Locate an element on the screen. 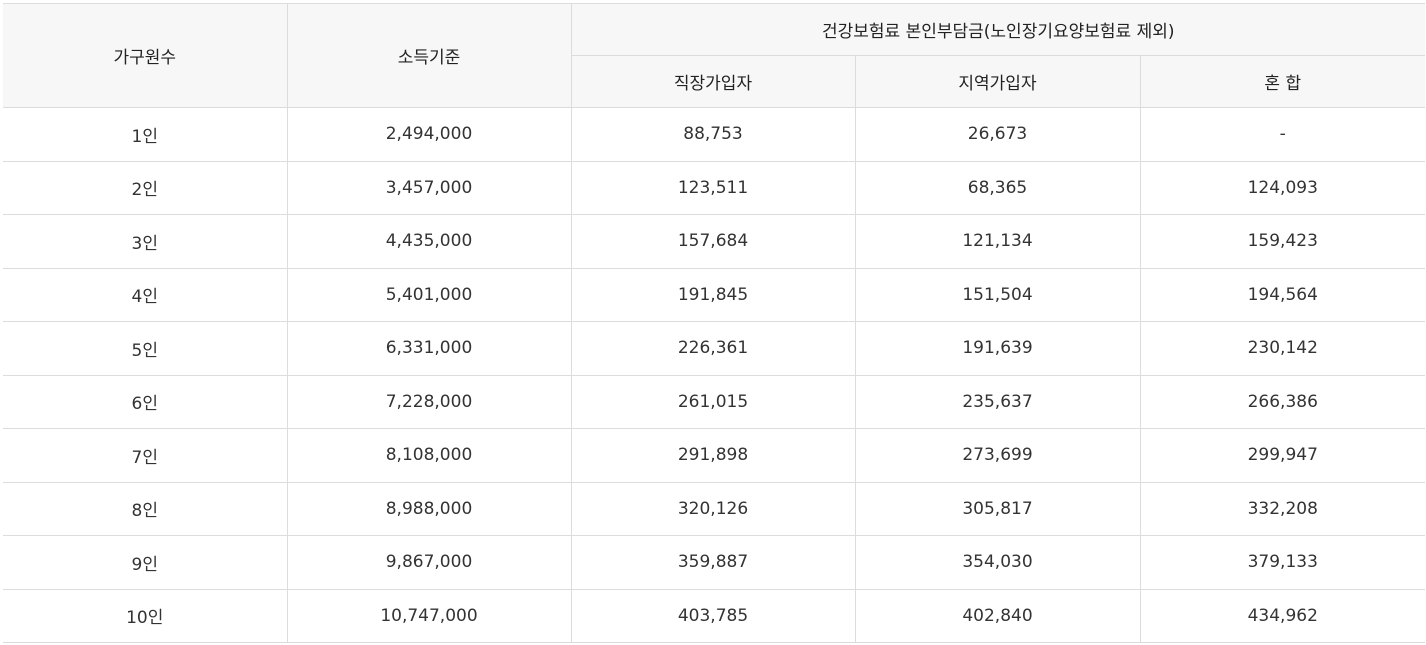  cell-income: 2,494,000 is located at coordinates (429, 134).